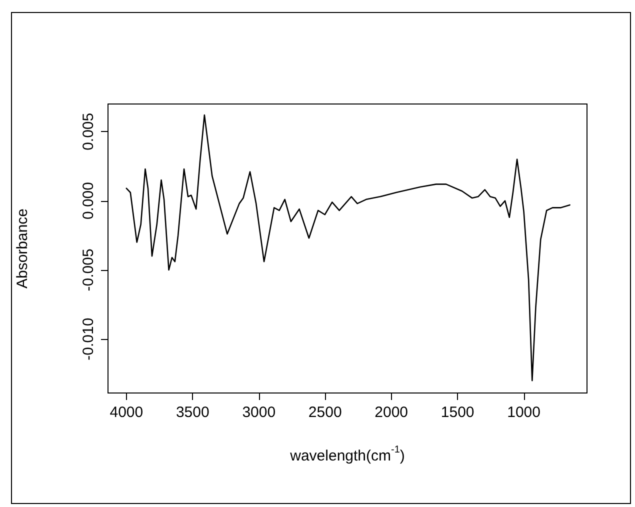 The image size is (635, 507). I want to click on x-tick-label: 2000, so click(391, 412).